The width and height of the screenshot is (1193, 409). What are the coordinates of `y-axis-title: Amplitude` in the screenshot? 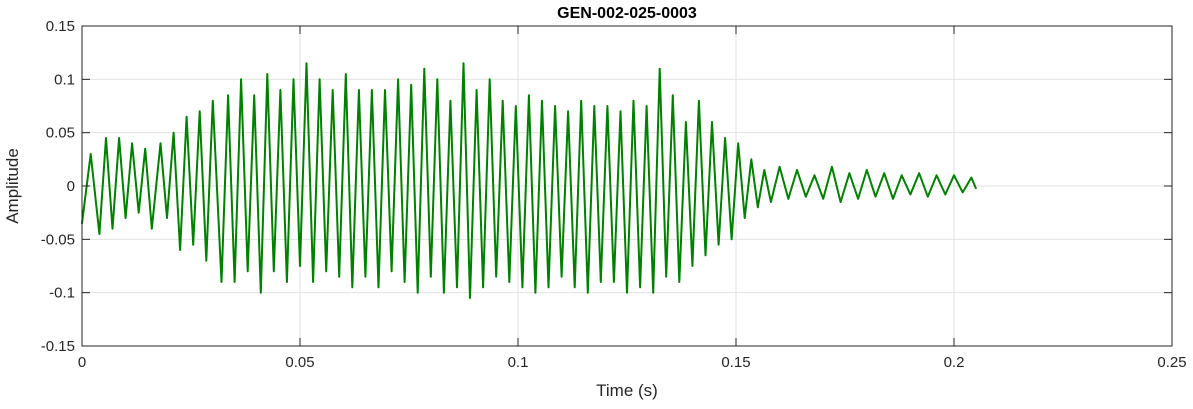 It's located at (12, 186).